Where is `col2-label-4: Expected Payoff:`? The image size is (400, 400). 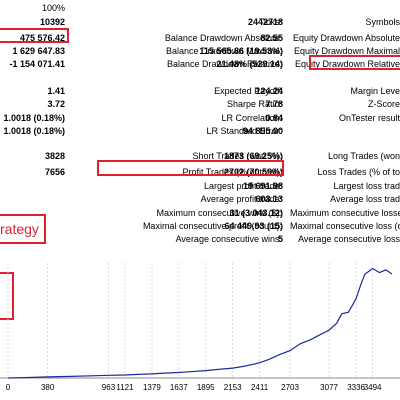 col2-label-4: Expected Payoff: is located at coordinates (248, 91).